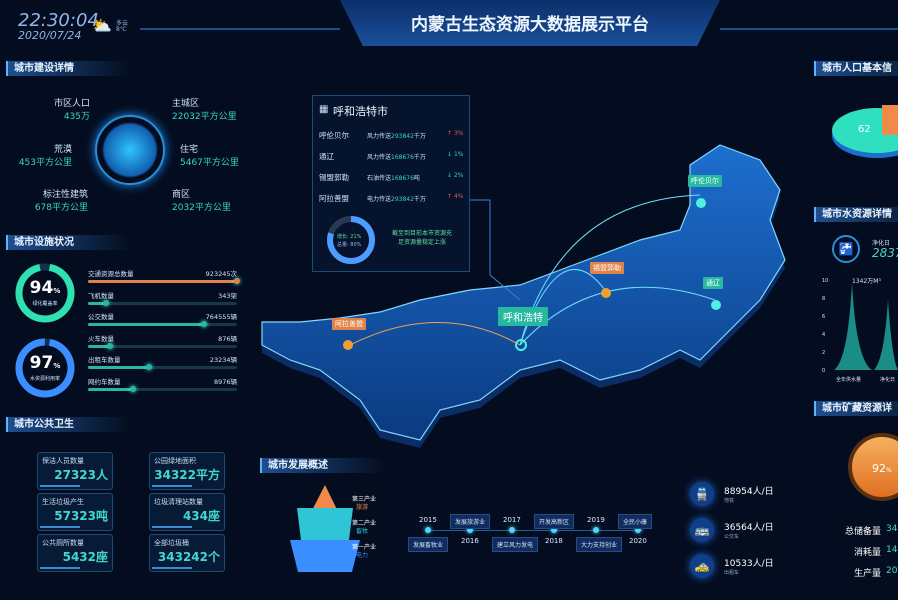 This screenshot has width=898, height=600. Describe the element at coordinates (394, 177) in the screenshot. I see `popup-row: 锡盟郭勒 石油传送168676吨 ↓ 2%` at that location.